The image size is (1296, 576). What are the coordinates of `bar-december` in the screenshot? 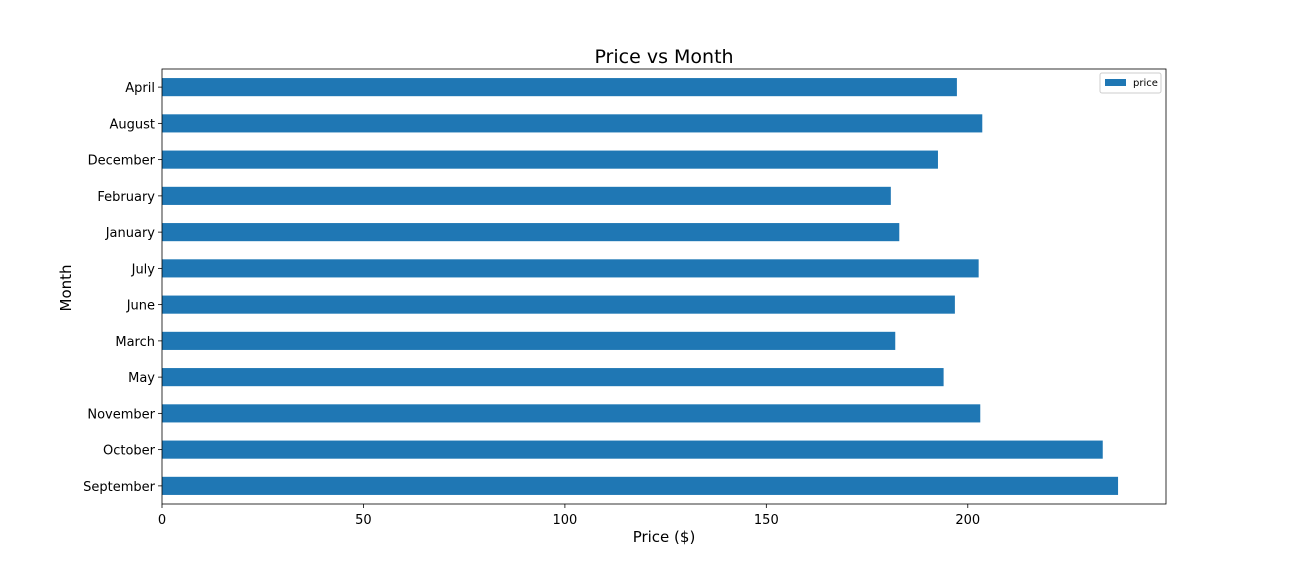 It's located at (550, 159).